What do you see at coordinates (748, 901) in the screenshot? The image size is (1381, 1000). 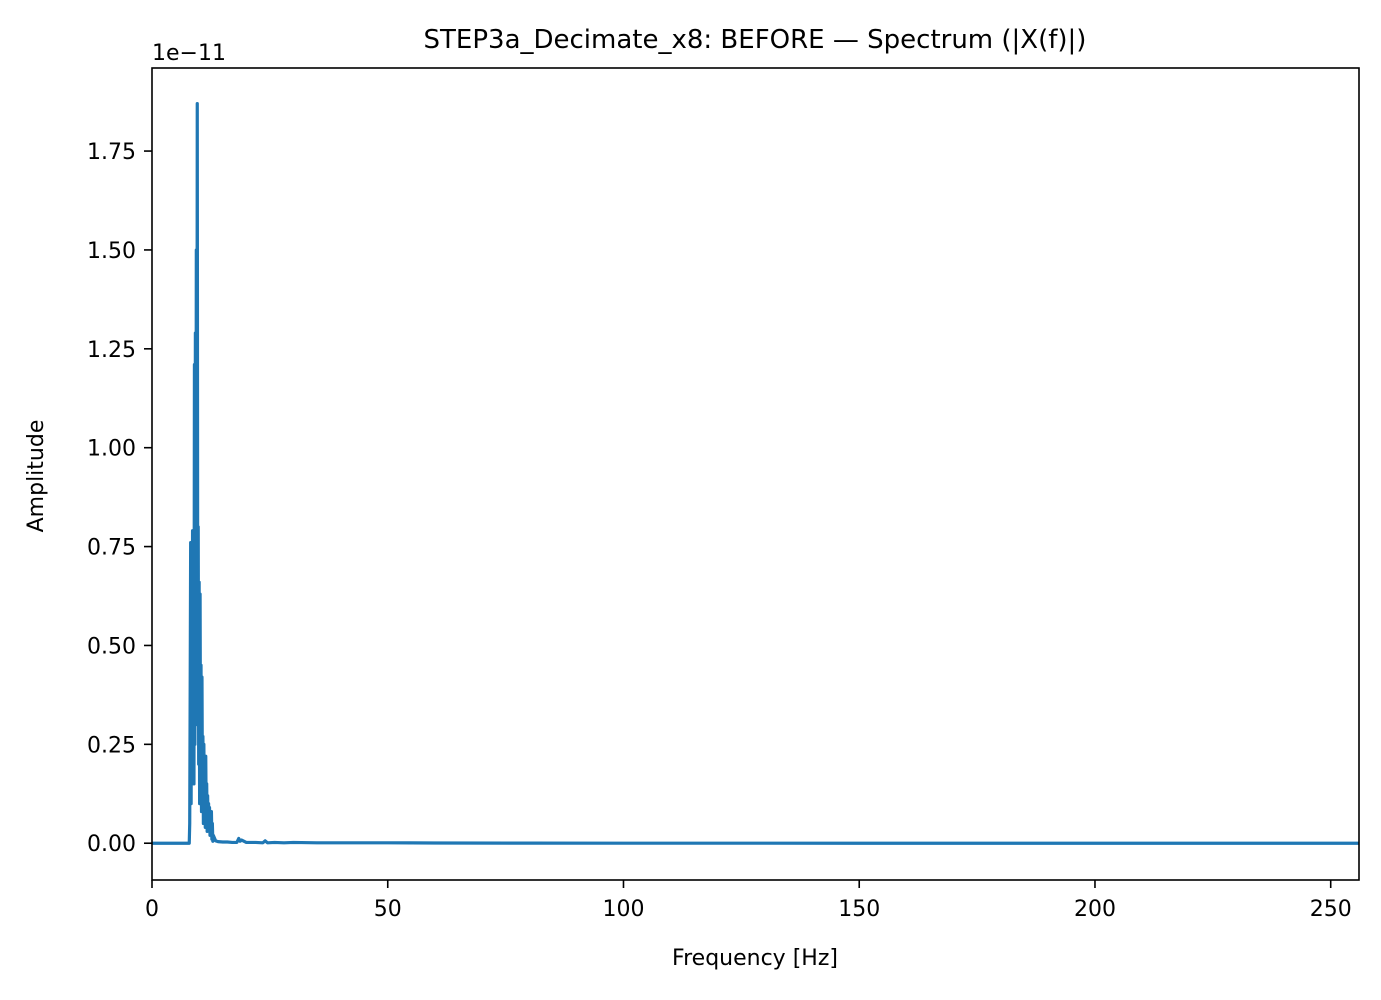 I see `x-axis: 0 50 100 150 200 250` at bounding box center [748, 901].